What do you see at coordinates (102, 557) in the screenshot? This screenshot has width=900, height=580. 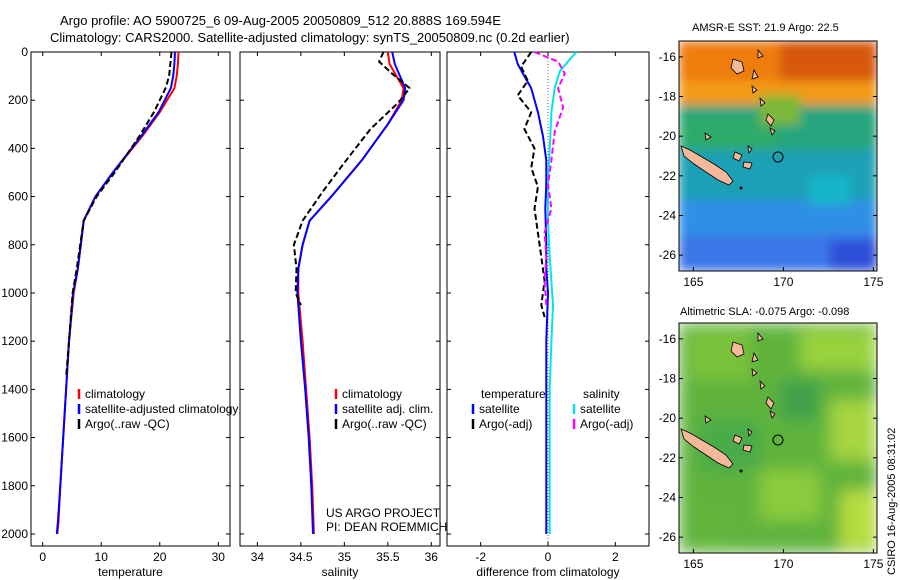 I see `x-tick-label: 10` at bounding box center [102, 557].